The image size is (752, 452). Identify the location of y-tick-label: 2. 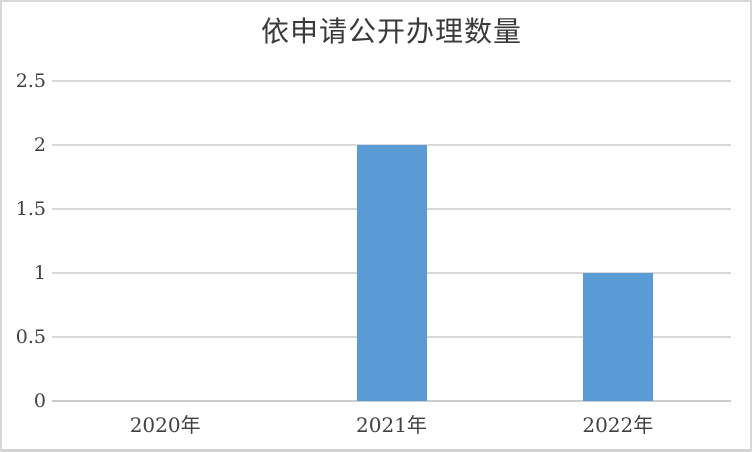
(39, 145).